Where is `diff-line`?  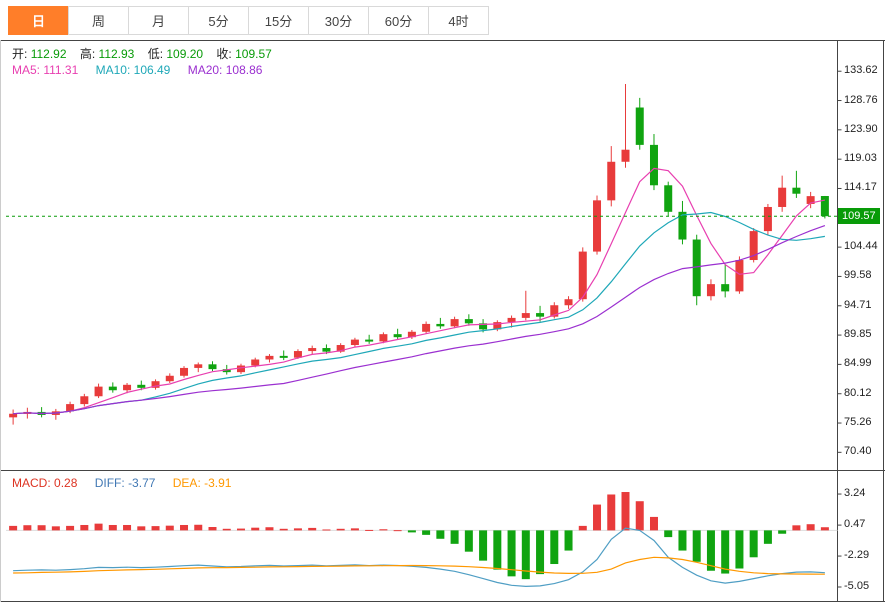 diff-line is located at coordinates (419, 557).